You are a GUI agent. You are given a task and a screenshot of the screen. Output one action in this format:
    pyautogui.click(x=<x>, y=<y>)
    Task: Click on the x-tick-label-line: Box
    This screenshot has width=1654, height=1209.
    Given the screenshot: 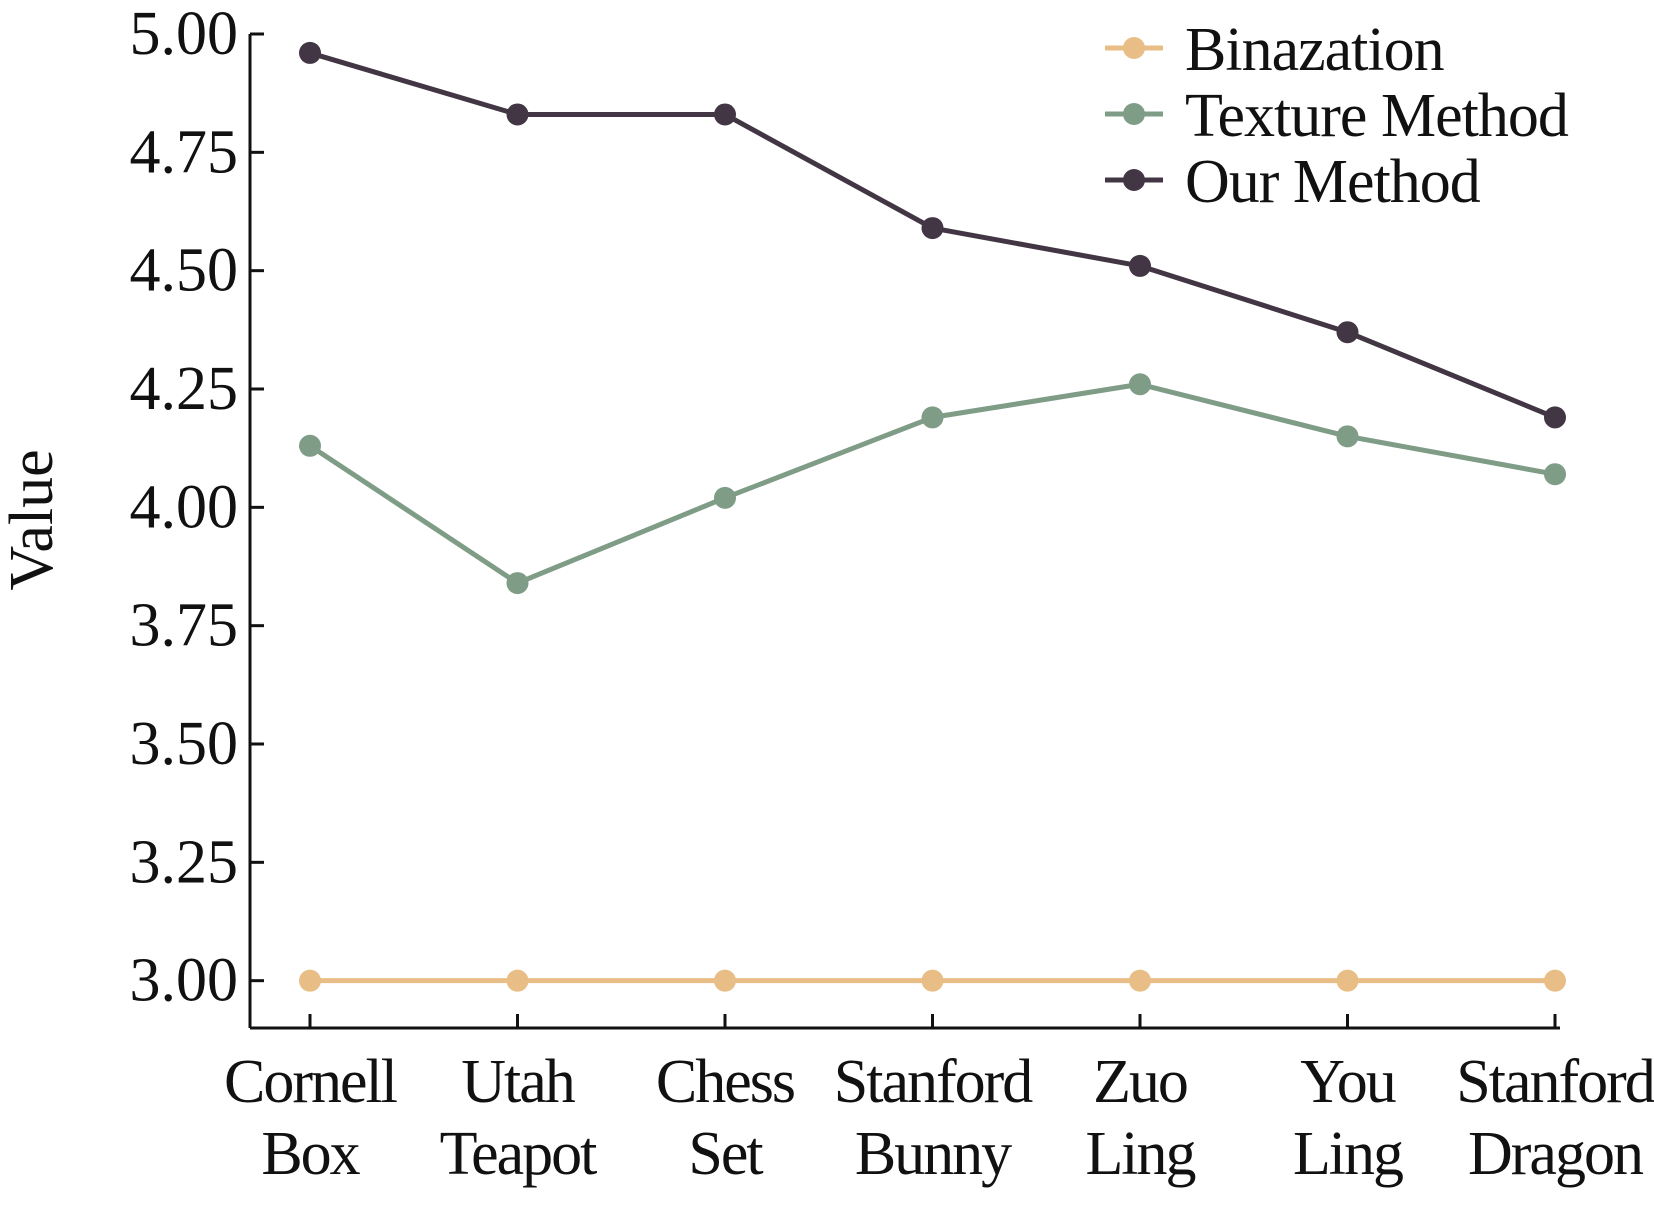 What is the action you would take?
    pyautogui.click(x=310, y=1154)
    